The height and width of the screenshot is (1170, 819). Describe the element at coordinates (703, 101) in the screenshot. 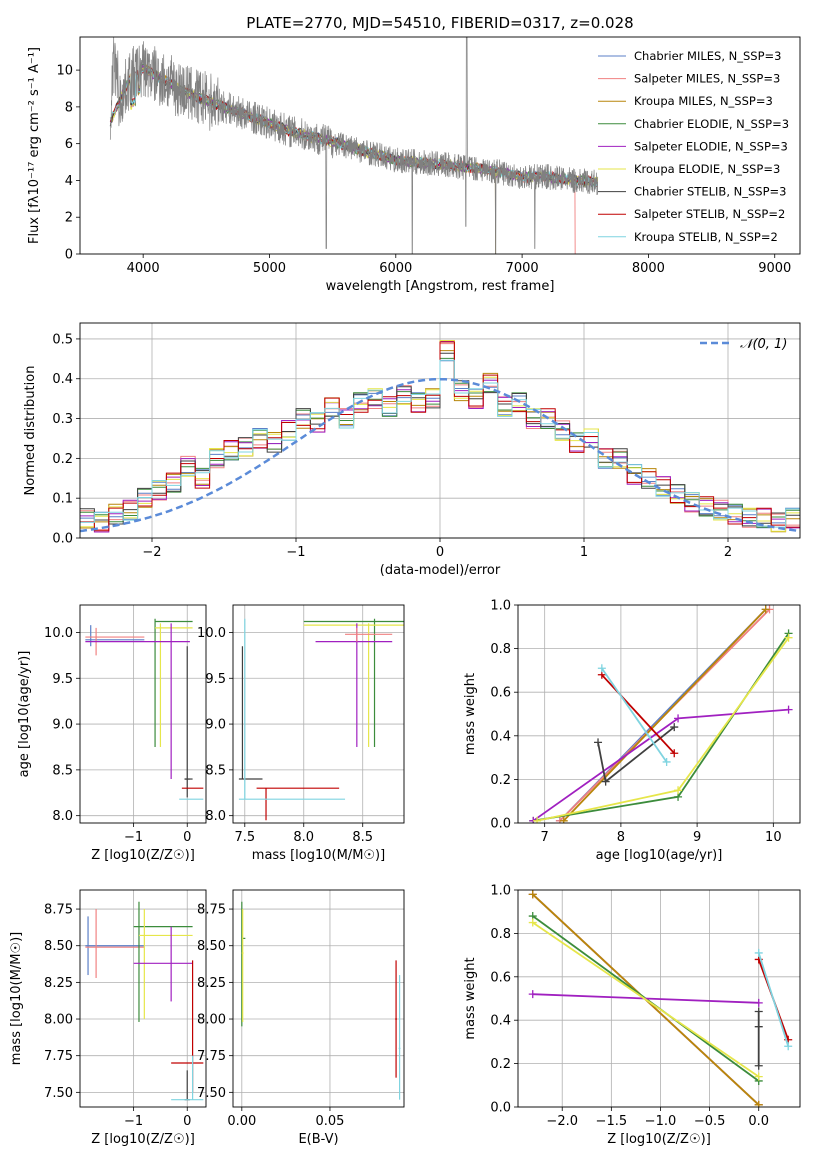

I see `legend-entry: Kroupa MILES, N_SSP=3` at that location.